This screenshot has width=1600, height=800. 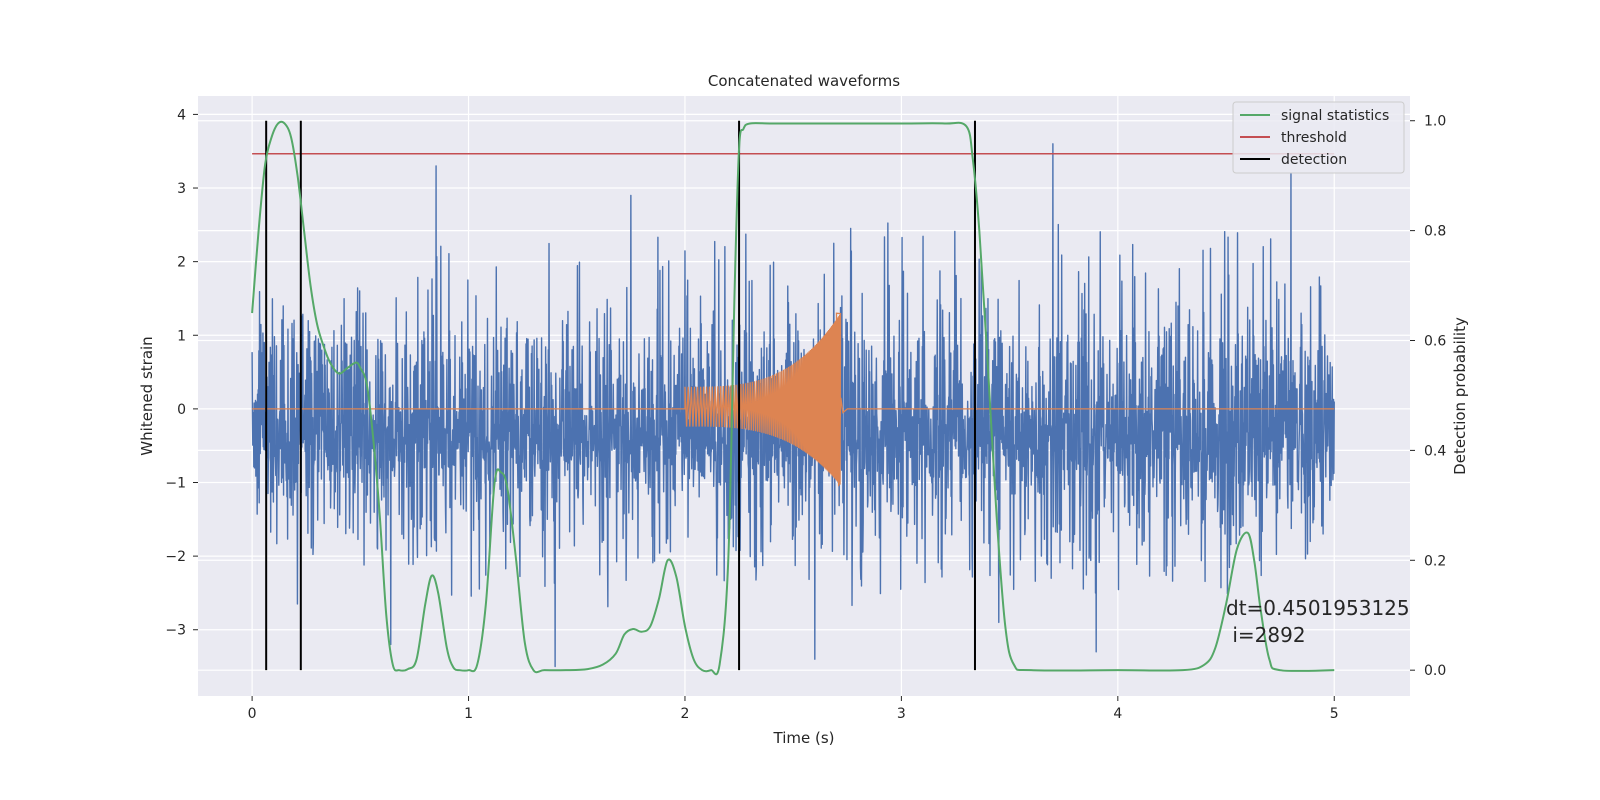 I want to click on x-tick-label: 3, so click(x=901, y=714).